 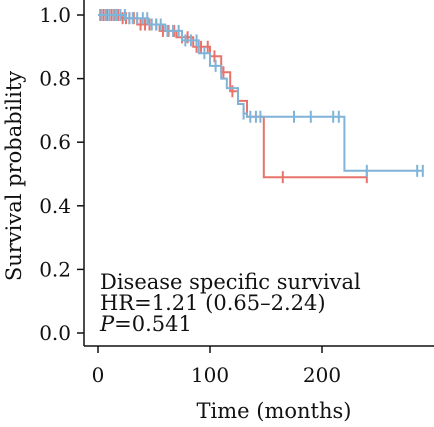 I want to click on y-tick-label: 0.6, so click(x=55, y=142).